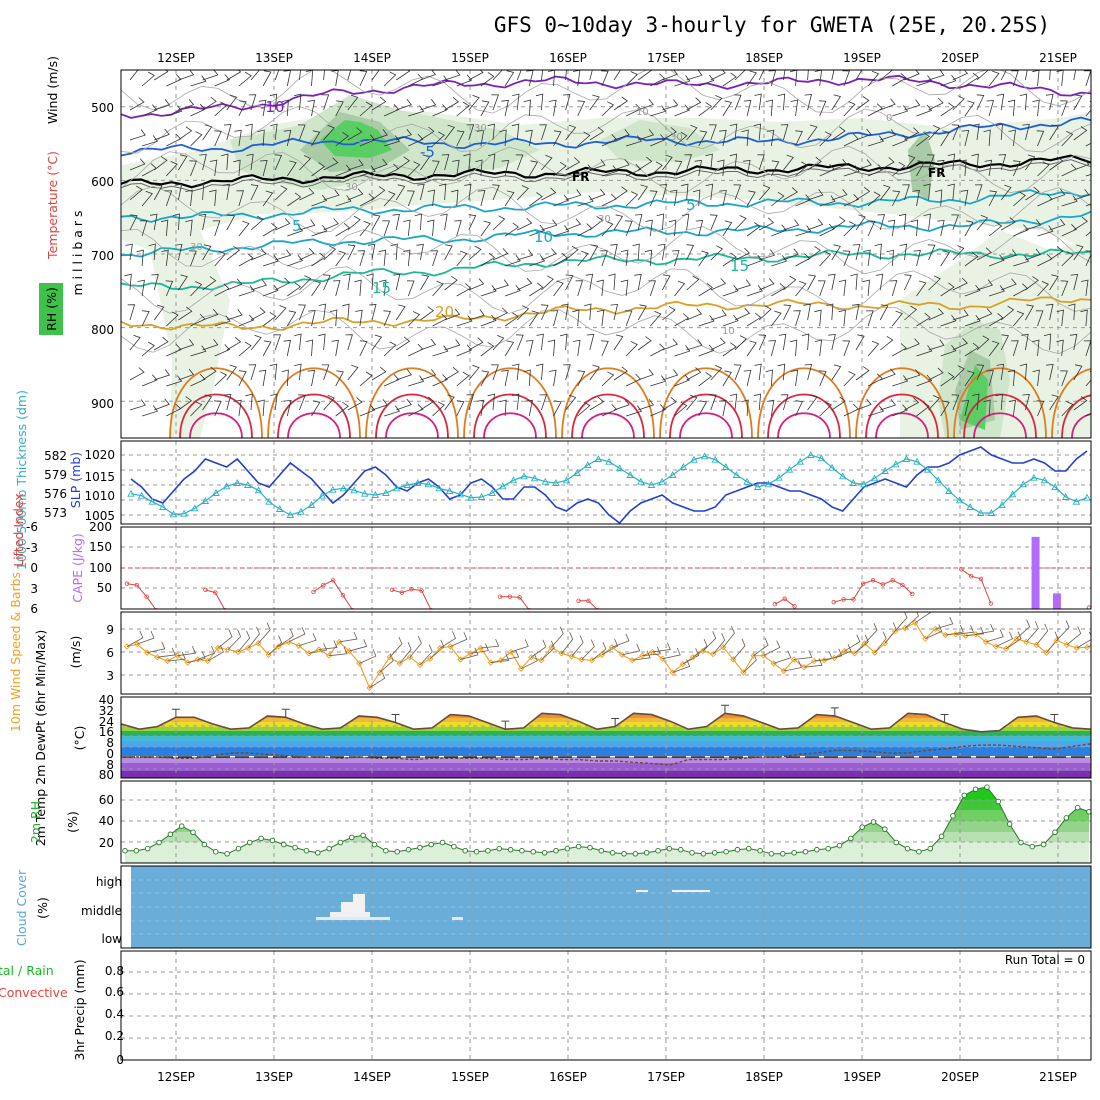 Image resolution: width=1100 pixels, height=1100 pixels. Describe the element at coordinates (1045, 960) in the screenshot. I see `run-total: Run Total = 0` at that location.